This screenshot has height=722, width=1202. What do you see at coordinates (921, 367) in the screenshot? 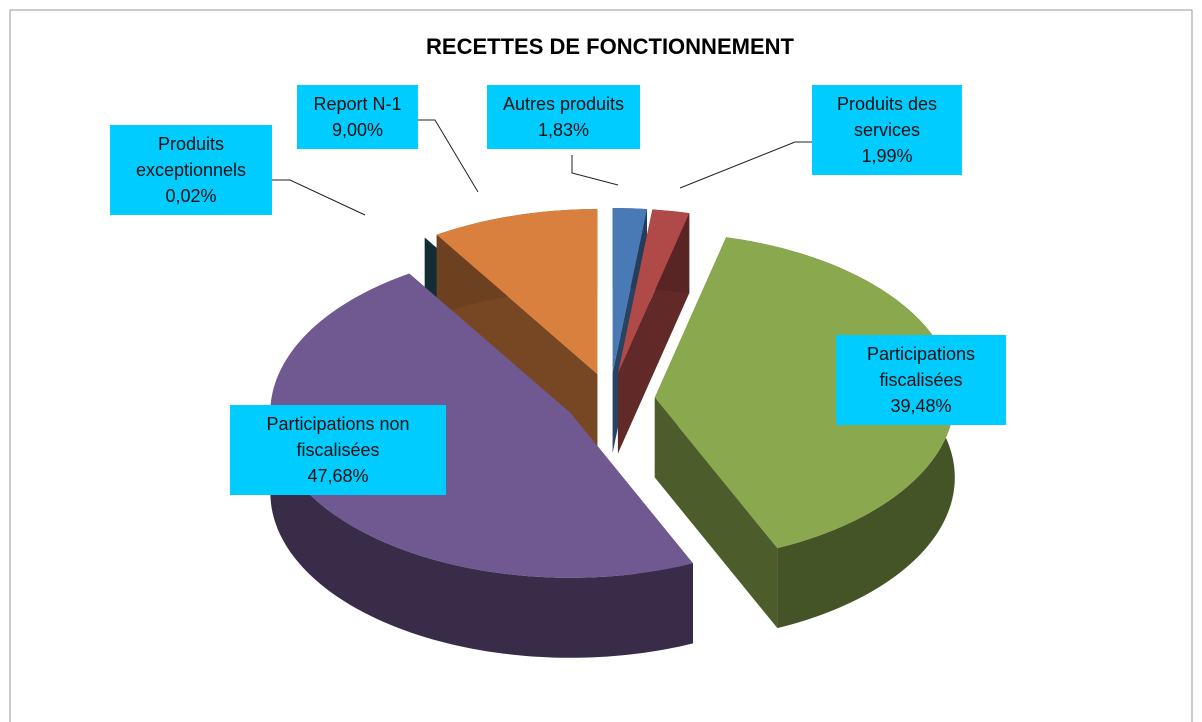
I see `label-name: Participations fiscalisées` at bounding box center [921, 367].